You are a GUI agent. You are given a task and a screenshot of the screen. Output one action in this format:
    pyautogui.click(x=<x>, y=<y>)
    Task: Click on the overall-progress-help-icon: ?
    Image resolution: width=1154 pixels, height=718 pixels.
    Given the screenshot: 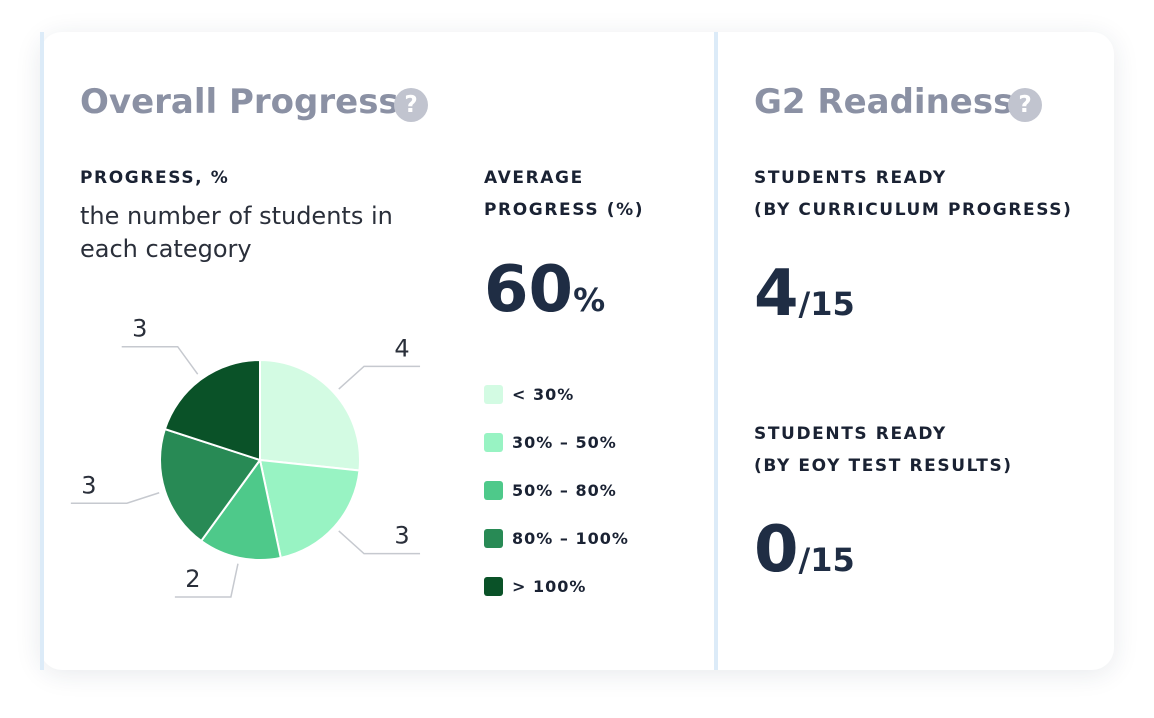 What is the action you would take?
    pyautogui.click(x=411, y=105)
    